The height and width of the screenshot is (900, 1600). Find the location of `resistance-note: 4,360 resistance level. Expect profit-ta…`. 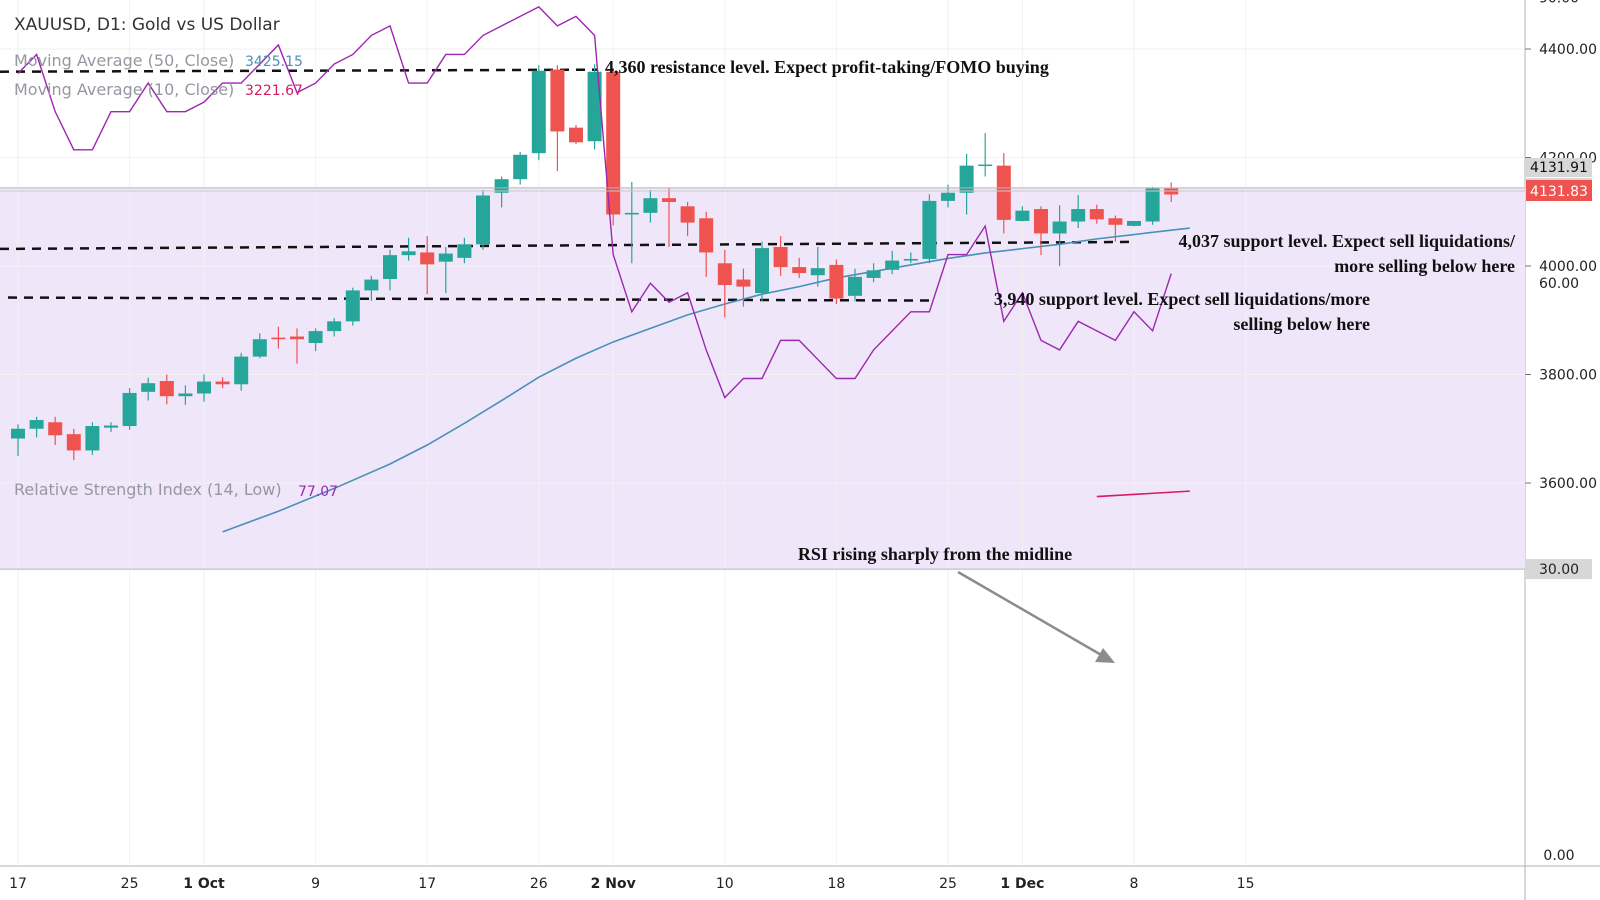

resistance-note: 4,360 resistance level. Expect profit-ta… is located at coordinates (827, 67).